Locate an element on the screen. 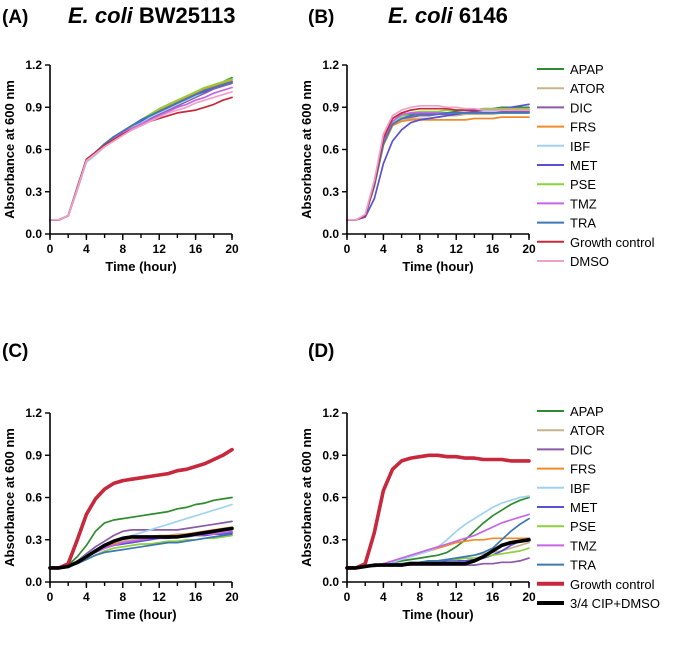 The height and width of the screenshot is (646, 675). y-axis-label-c: Absorbance at 600 nm is located at coordinates (9, 497).